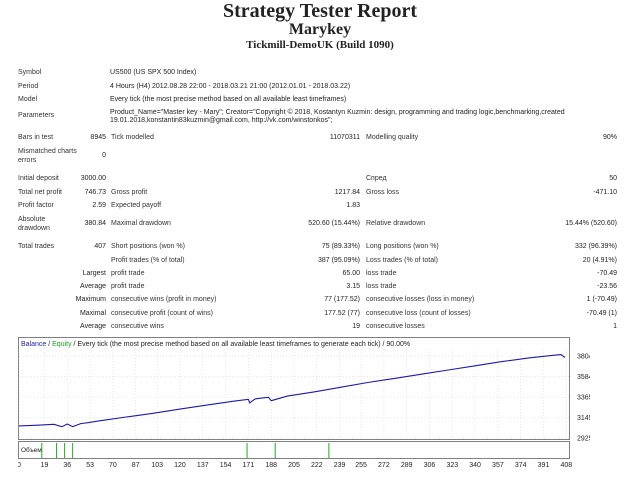 This screenshot has height=480, width=640. Describe the element at coordinates (353, 205) in the screenshot. I see `expected-payoff-value: 1.83` at that location.